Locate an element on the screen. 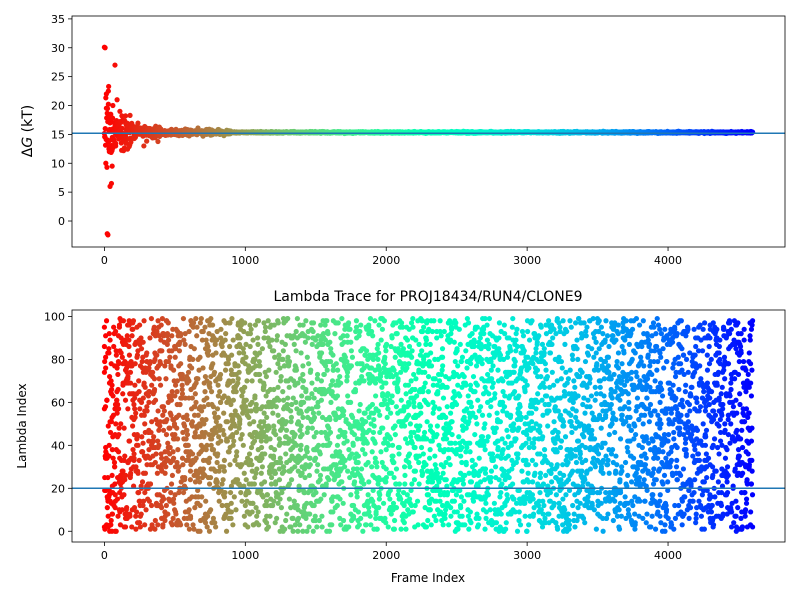 This screenshot has width=800, height=600. x-tick-label: 4000 is located at coordinates (668, 260).